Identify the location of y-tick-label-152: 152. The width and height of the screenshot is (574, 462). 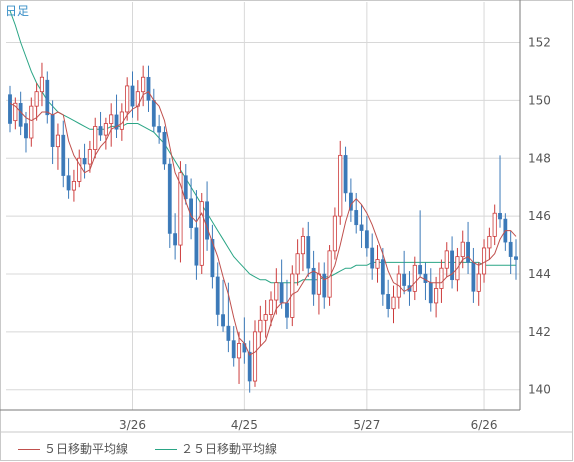
(539, 43).